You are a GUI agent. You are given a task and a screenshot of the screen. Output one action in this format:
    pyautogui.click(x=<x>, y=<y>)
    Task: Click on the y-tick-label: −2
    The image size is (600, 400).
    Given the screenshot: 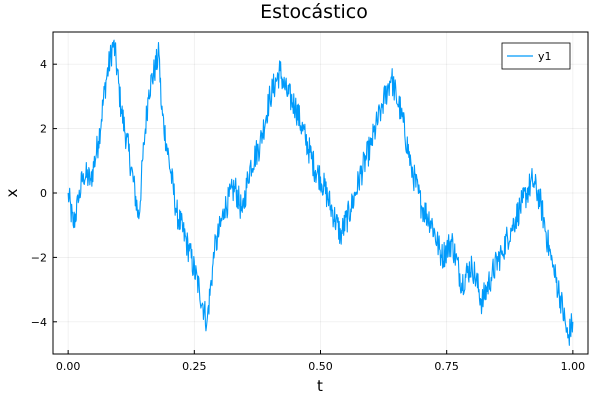 What is the action you would take?
    pyautogui.click(x=39, y=257)
    